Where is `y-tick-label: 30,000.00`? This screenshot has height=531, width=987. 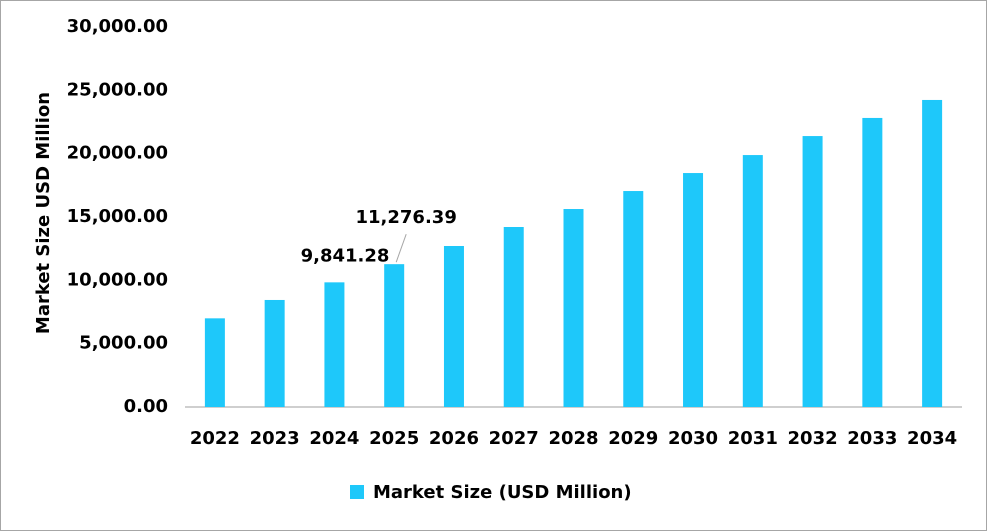 y-tick-label: 30,000.00 is located at coordinates (117, 26).